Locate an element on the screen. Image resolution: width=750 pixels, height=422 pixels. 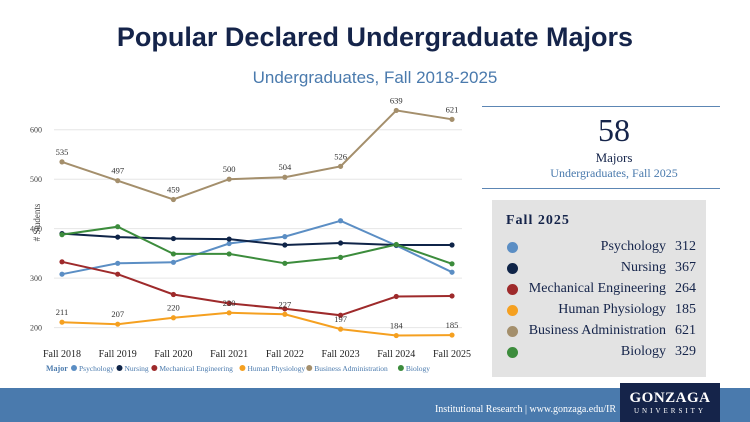
x-tick-label: Fall 2025 is located at coordinates (452, 354).